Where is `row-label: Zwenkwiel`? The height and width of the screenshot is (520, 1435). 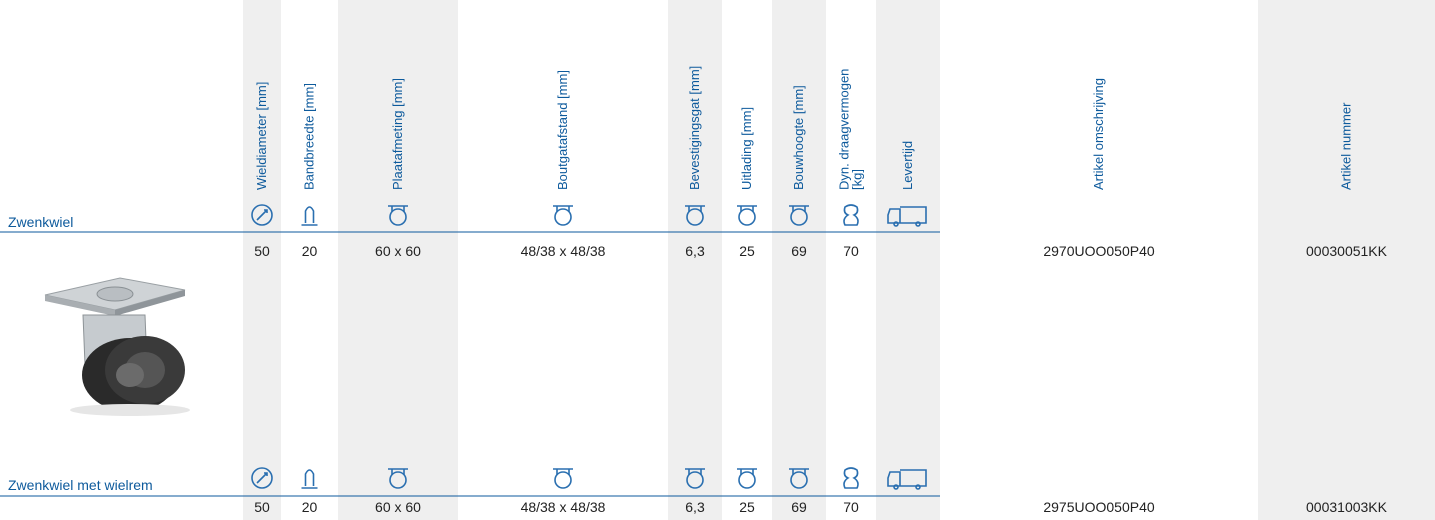 row-label: Zwenkwiel is located at coordinates (40, 222).